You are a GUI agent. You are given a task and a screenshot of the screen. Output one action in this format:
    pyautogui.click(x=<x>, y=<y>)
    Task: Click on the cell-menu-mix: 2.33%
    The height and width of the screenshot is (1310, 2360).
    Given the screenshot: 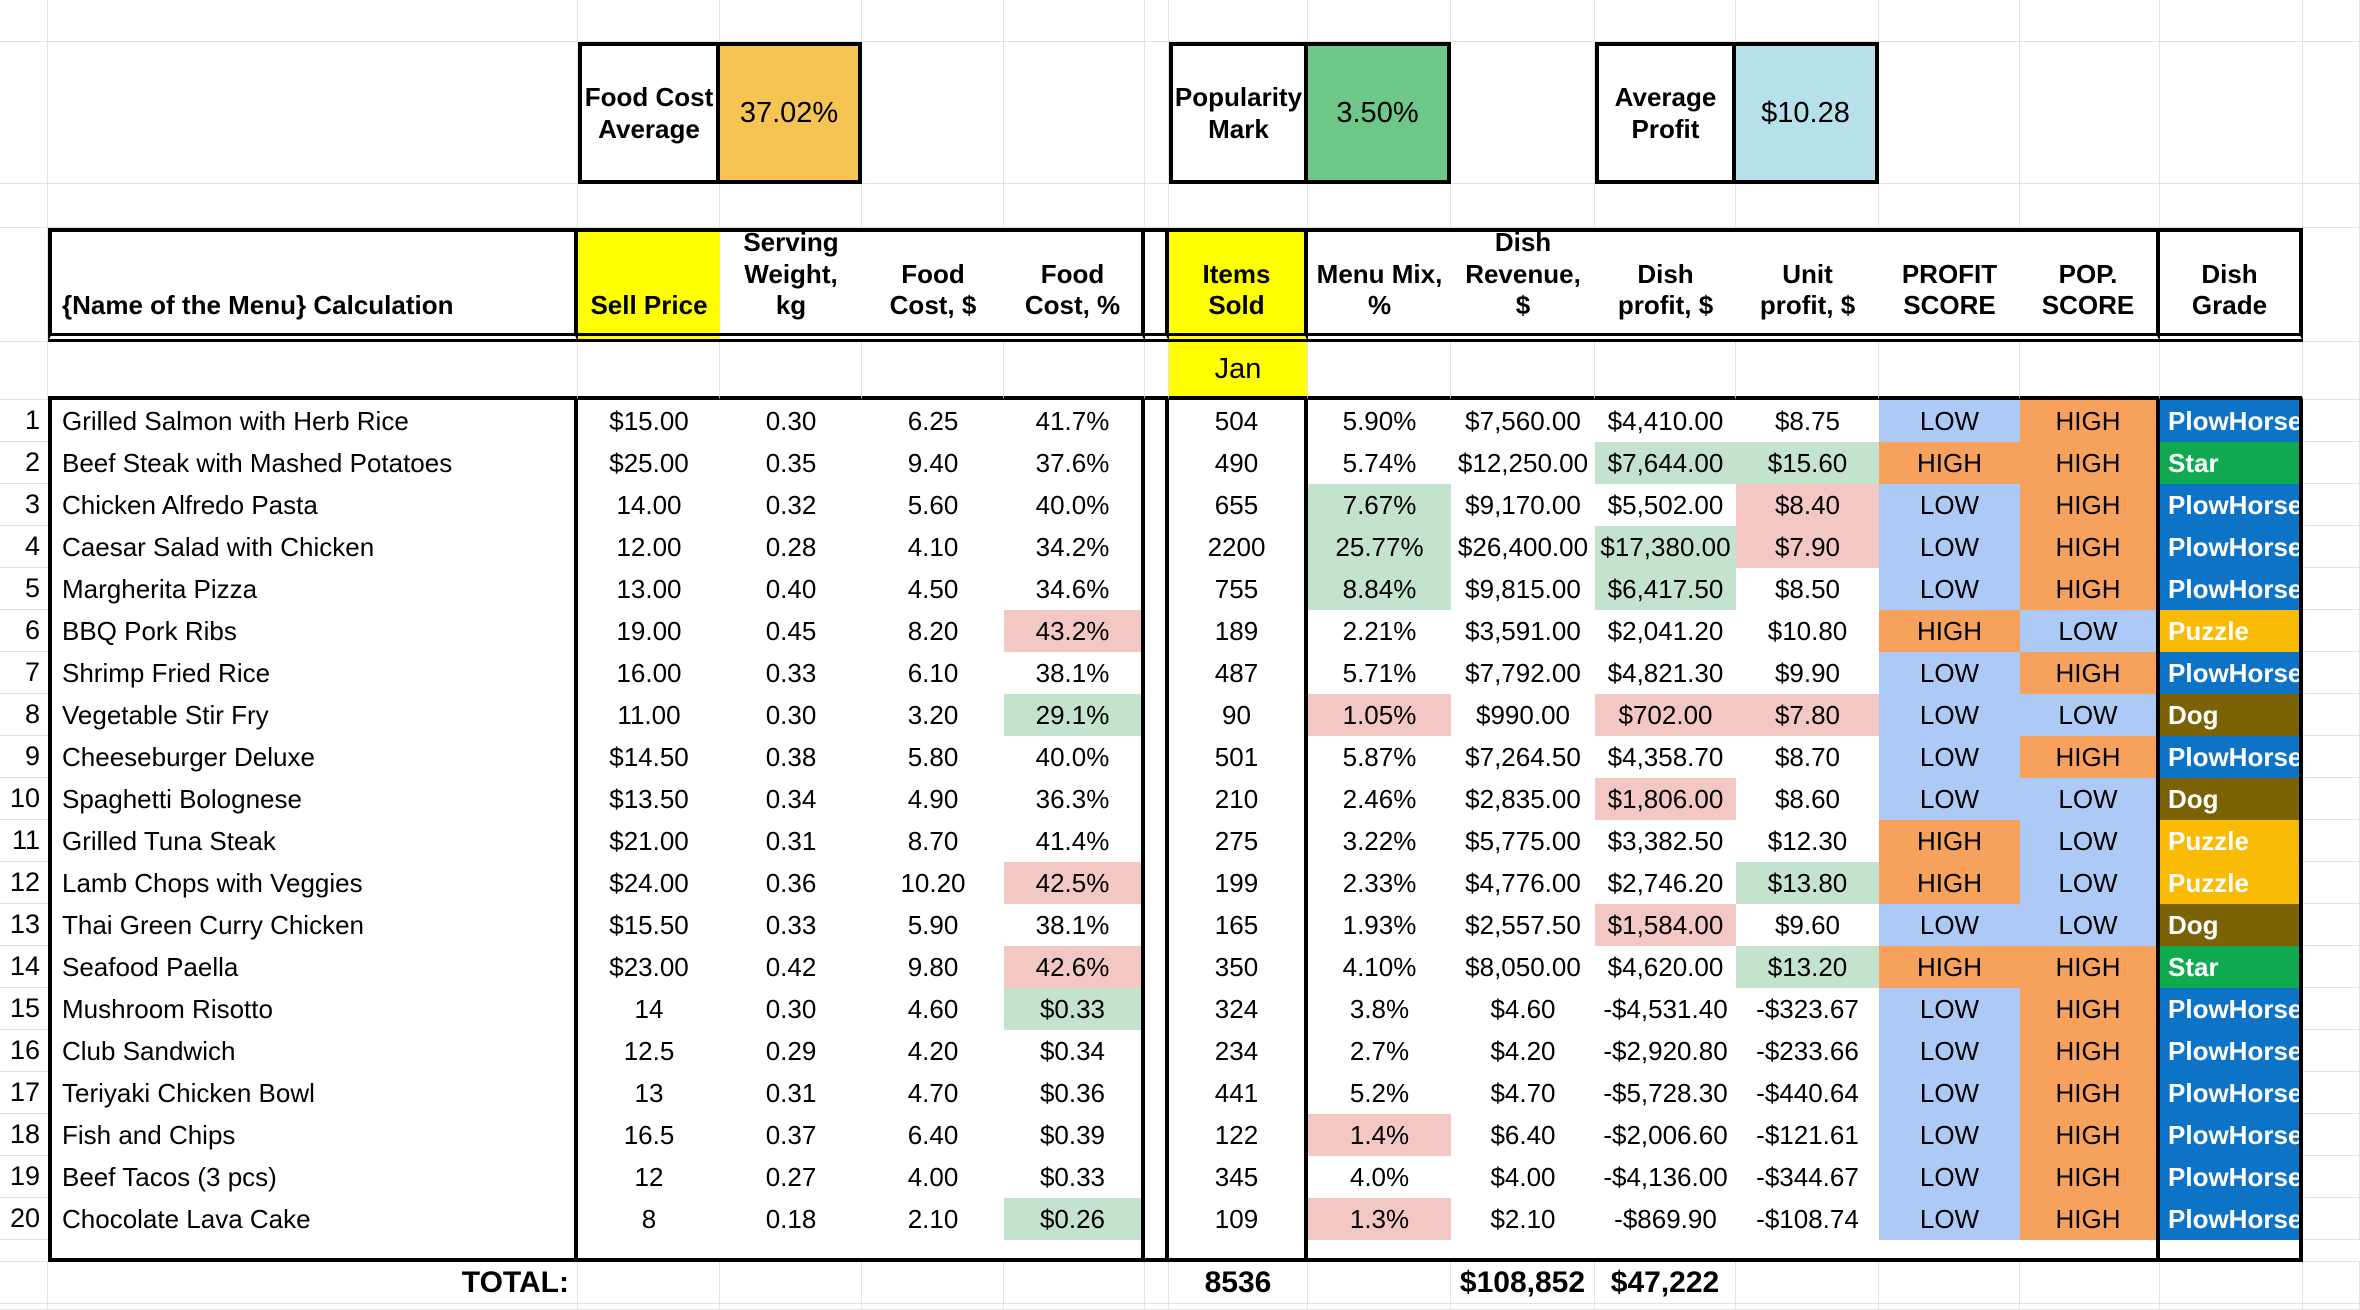 What is the action you would take?
    pyautogui.click(x=1379, y=883)
    